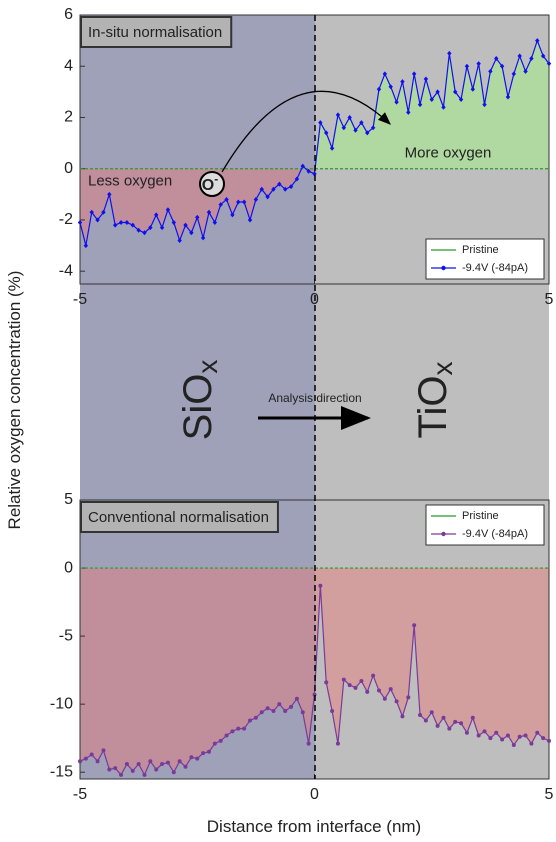 This screenshot has height=842, width=556. Describe the element at coordinates (61, 703) in the screenshot. I see `y-tick-label: -10` at that location.